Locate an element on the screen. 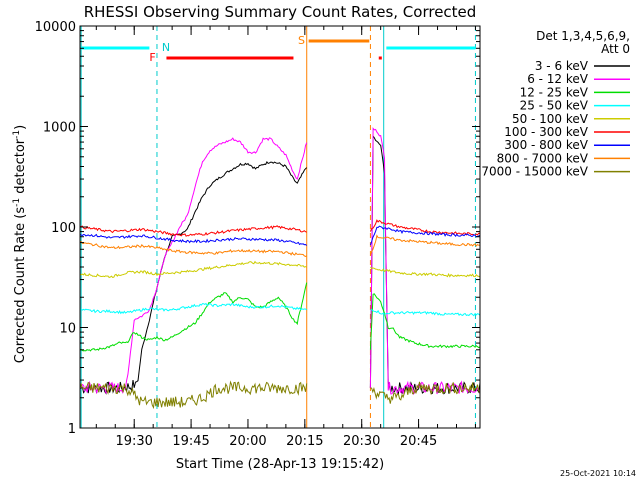 The width and height of the screenshot is (640, 480). legend-entry-label: 100 - 300 keV is located at coordinates (546, 132).